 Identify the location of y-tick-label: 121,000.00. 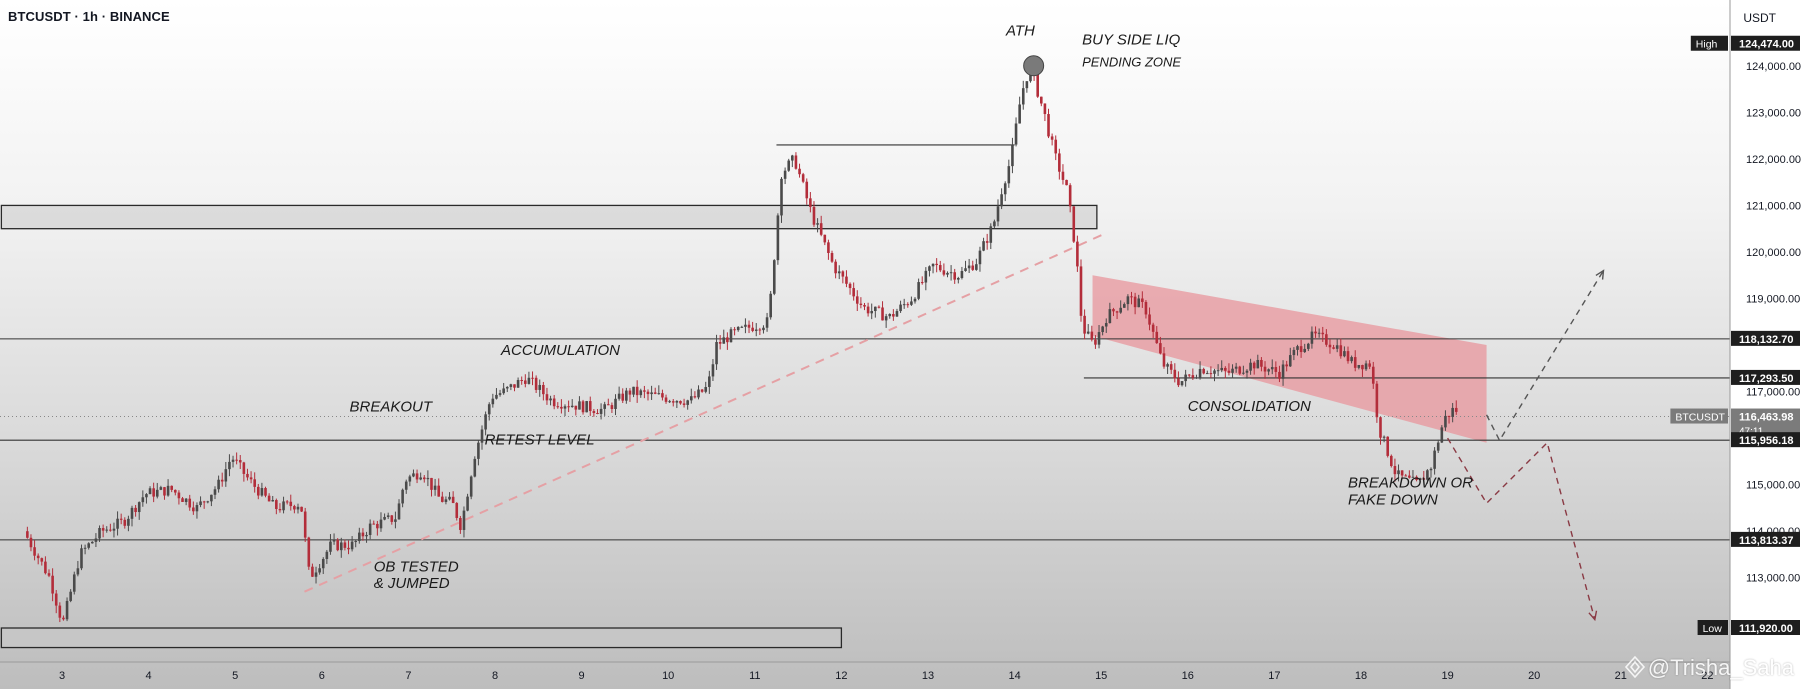
(1773, 206).